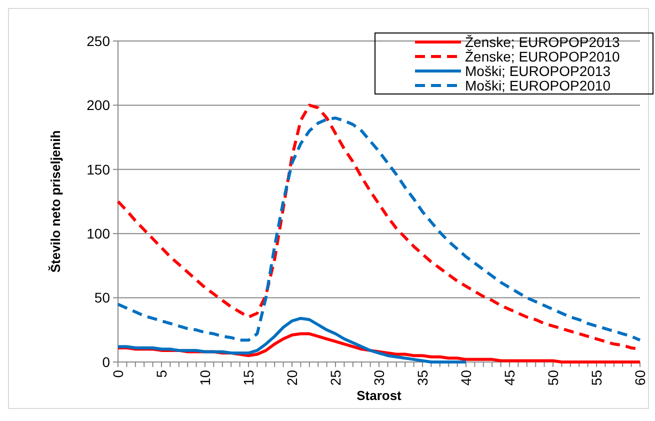 The image size is (655, 421). What do you see at coordinates (552, 378) in the screenshot?
I see `x-tick-label: 50` at bounding box center [552, 378].